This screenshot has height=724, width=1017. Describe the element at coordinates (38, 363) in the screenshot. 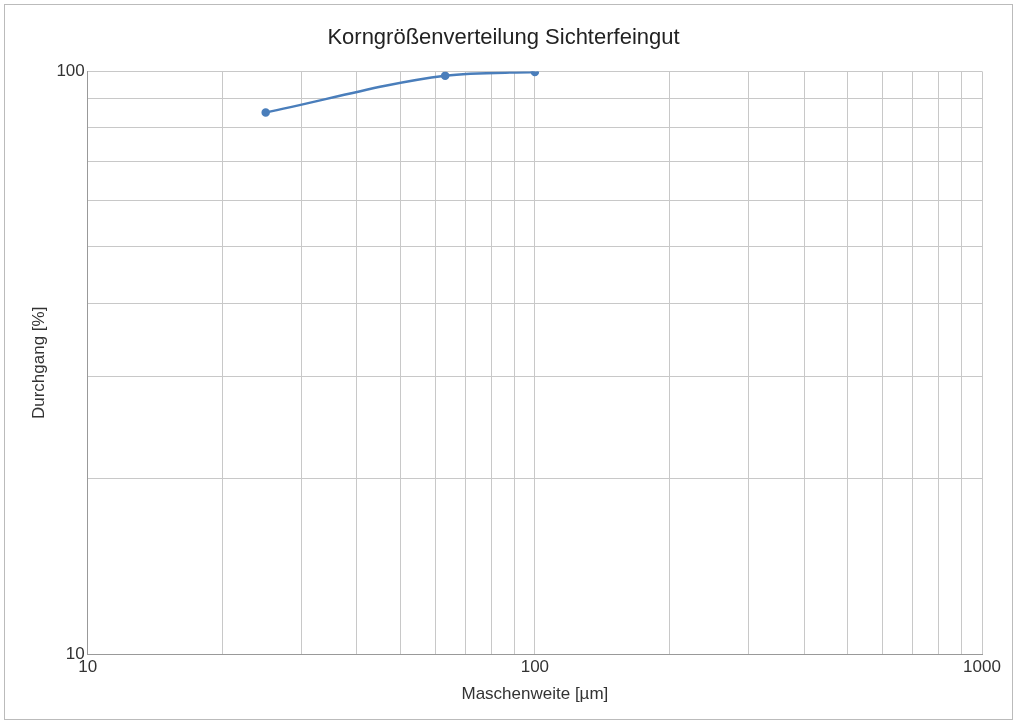

I see `y-axis-title: Durchgang [%]` at that location.